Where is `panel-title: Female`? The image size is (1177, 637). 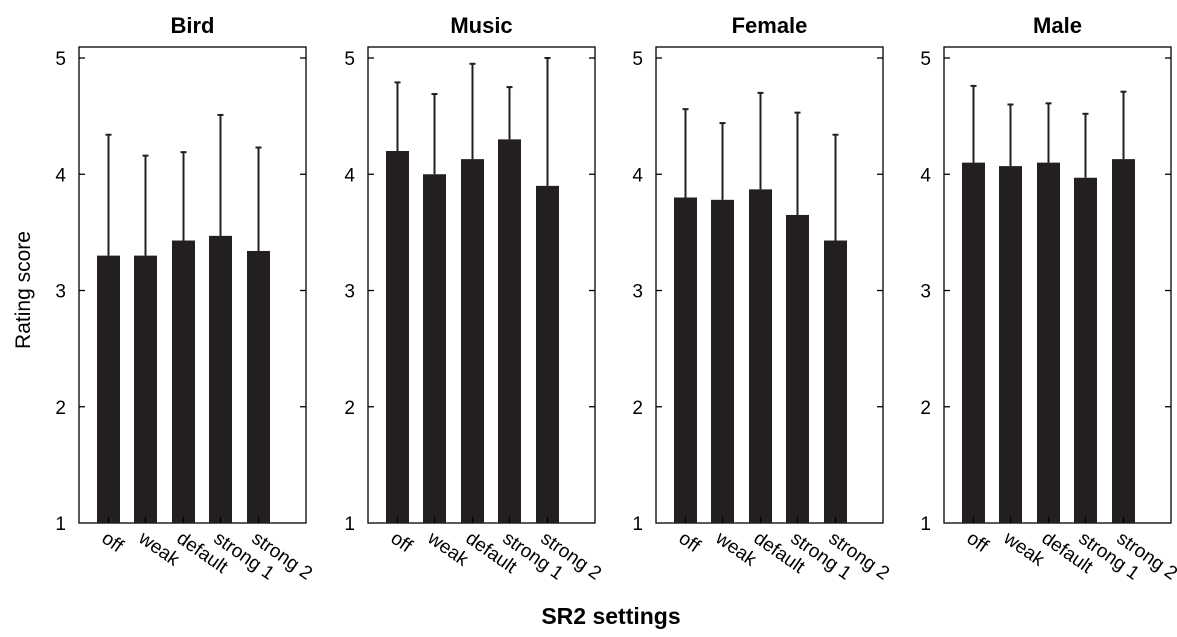
panel-title: Female is located at coordinates (770, 25).